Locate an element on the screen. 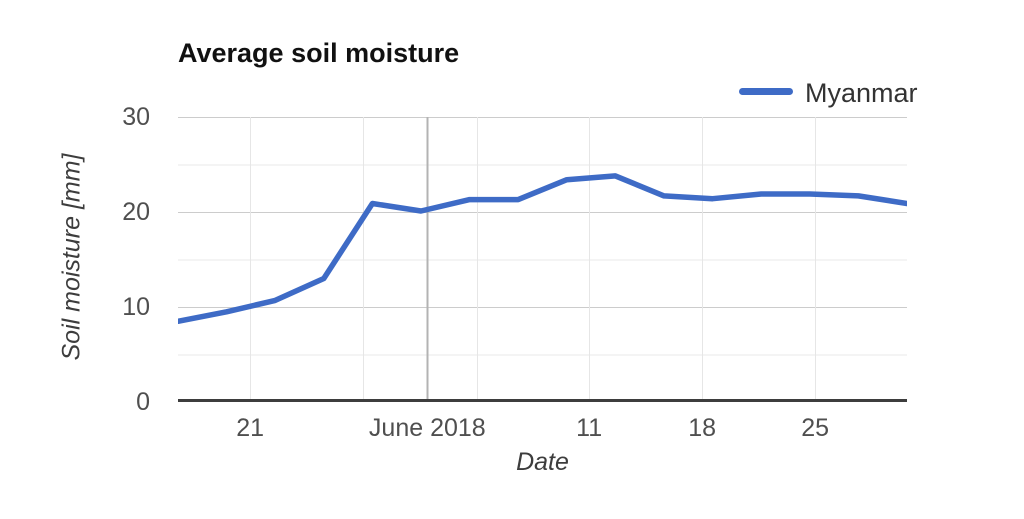  x-tick-label: 18 is located at coordinates (702, 428).